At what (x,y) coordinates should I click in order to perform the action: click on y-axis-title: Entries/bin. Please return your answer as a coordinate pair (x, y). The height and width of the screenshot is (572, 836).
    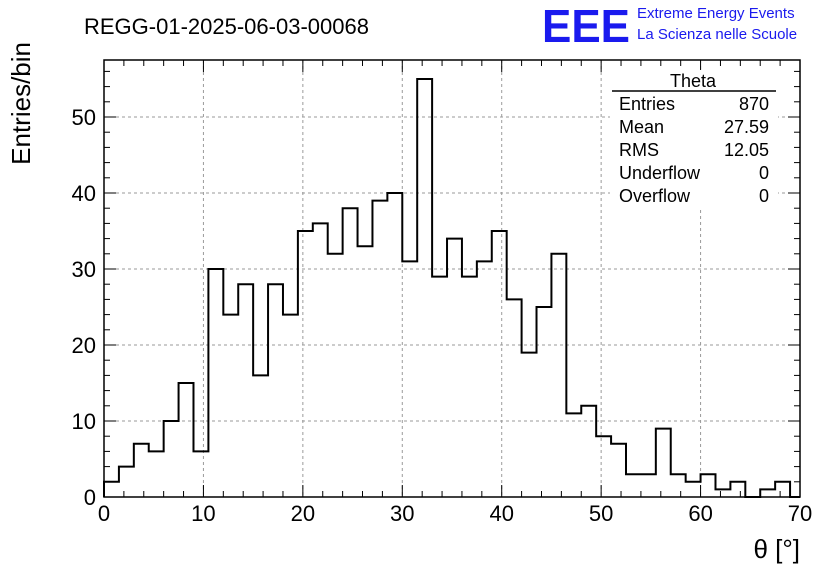
    Looking at the image, I should click on (21, 103).